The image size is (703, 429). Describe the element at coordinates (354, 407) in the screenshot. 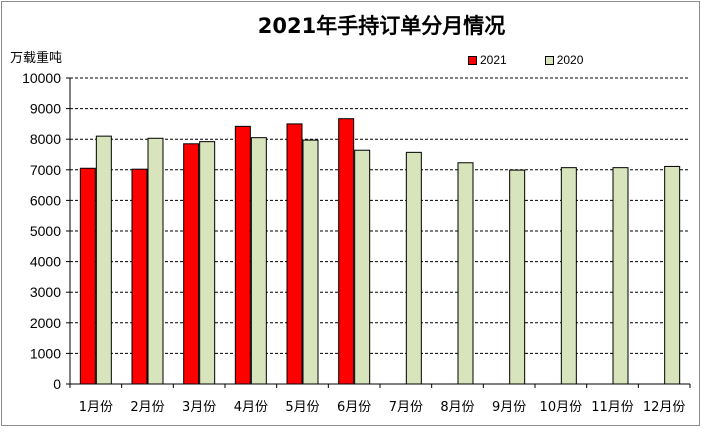

I see `x-tick-label: 6月份` at that location.